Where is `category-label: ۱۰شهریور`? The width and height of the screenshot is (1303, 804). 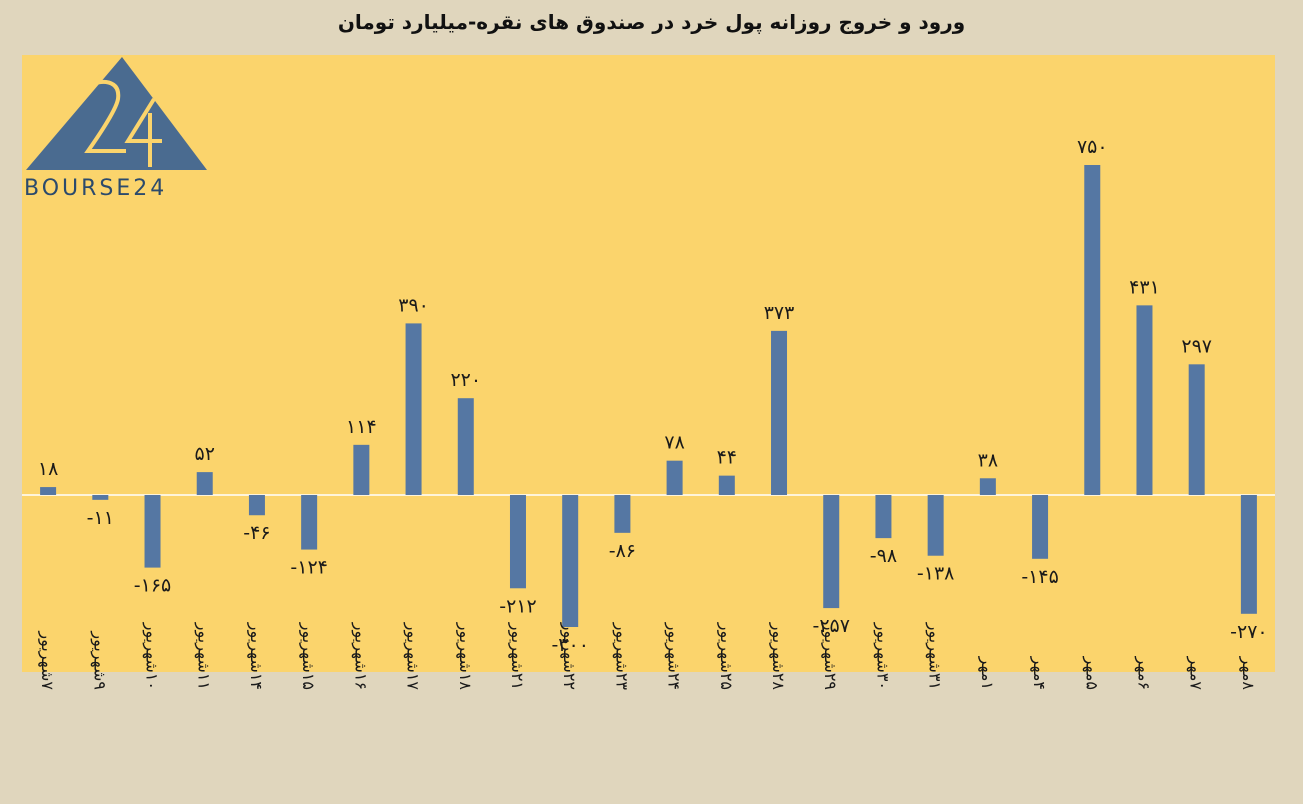
category-label: ۱۰شهریور is located at coordinates (152, 656).